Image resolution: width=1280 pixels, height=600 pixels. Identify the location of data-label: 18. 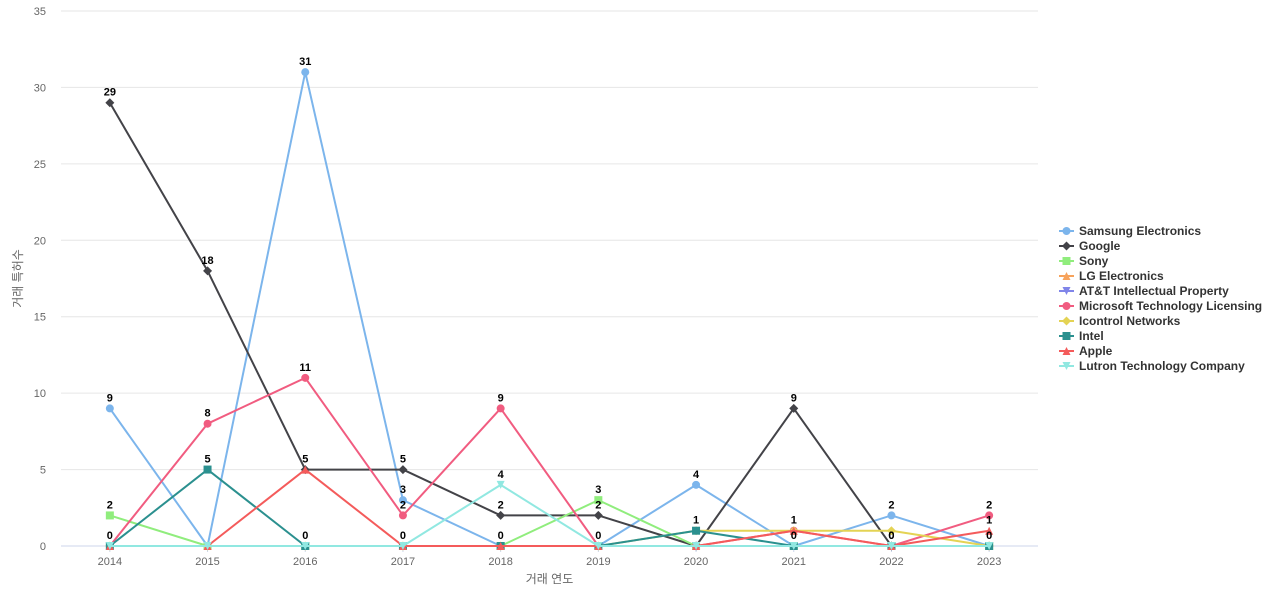
(207, 261).